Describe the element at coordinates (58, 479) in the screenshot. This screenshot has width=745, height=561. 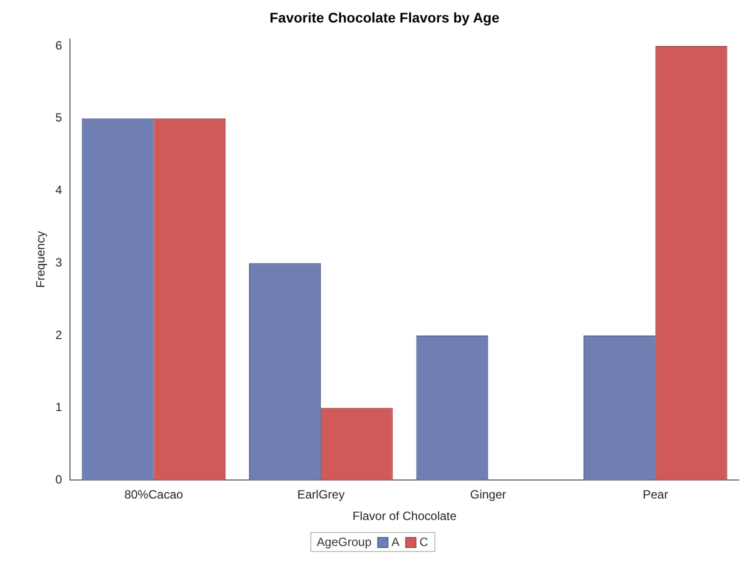
I see `y-tick-label: 0` at that location.